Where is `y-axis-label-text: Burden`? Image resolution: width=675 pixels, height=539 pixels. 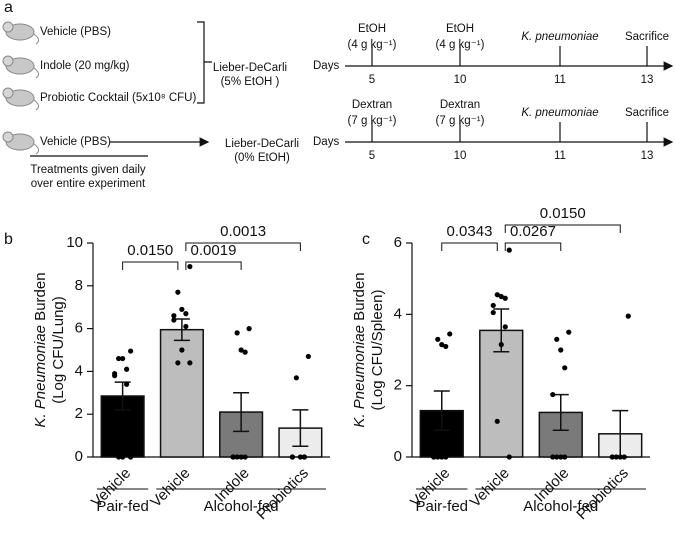 y-axis-label-text: Burden is located at coordinates (359, 298).